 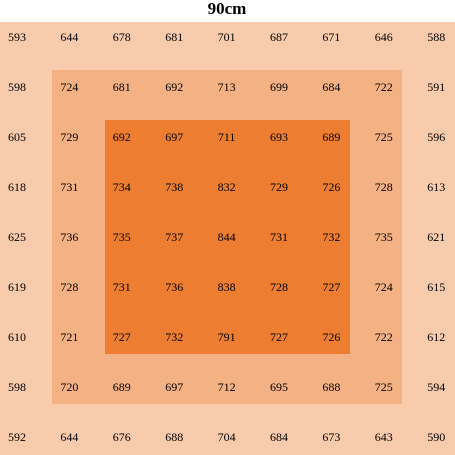 What do you see at coordinates (174, 237) in the screenshot?
I see `cell-value: 737` at bounding box center [174, 237].